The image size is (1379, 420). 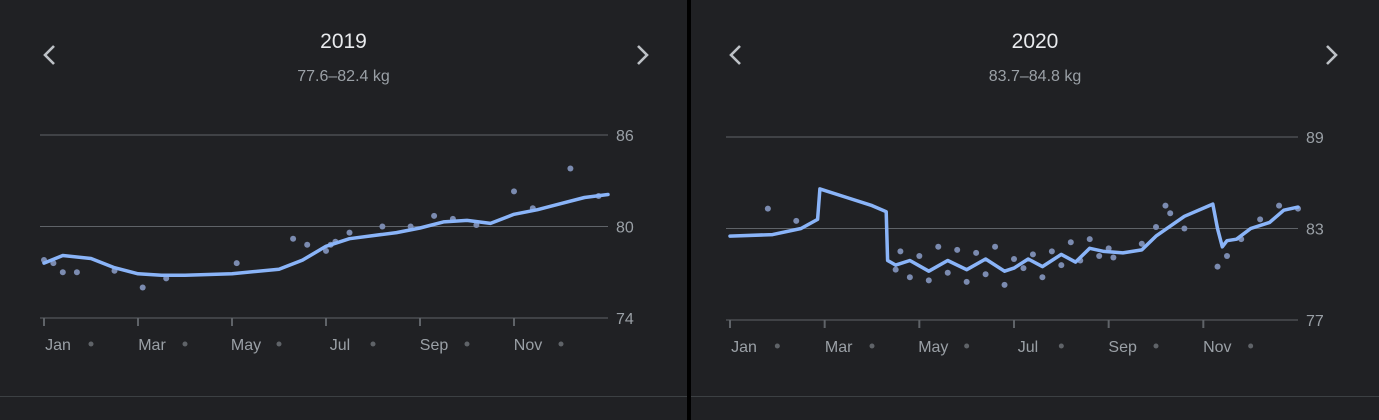 I want to click on y-tick-label: 77, so click(x=1315, y=321).